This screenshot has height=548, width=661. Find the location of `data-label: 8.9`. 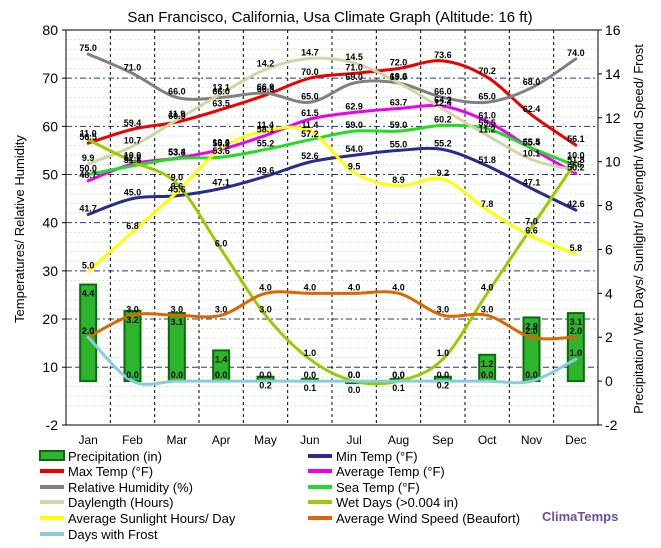

data-label: 8.9 is located at coordinates (398, 180).